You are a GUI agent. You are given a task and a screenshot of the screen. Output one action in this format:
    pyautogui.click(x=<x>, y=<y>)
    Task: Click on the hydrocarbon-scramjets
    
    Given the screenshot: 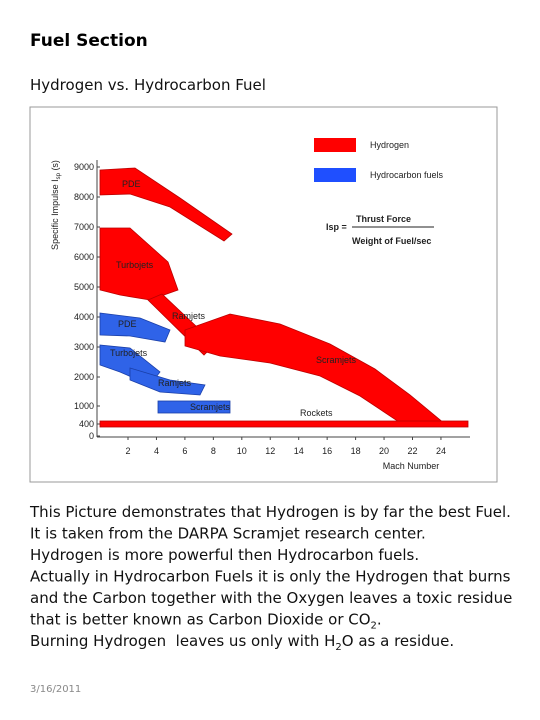 What is the action you would take?
    pyautogui.click(x=194, y=407)
    